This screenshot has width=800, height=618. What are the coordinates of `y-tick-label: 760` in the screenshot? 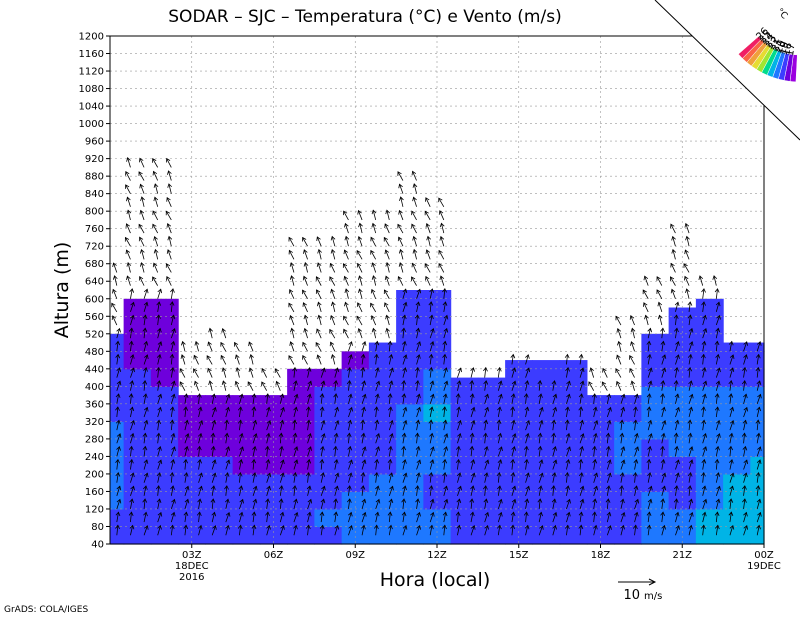 It's located at (94, 229).